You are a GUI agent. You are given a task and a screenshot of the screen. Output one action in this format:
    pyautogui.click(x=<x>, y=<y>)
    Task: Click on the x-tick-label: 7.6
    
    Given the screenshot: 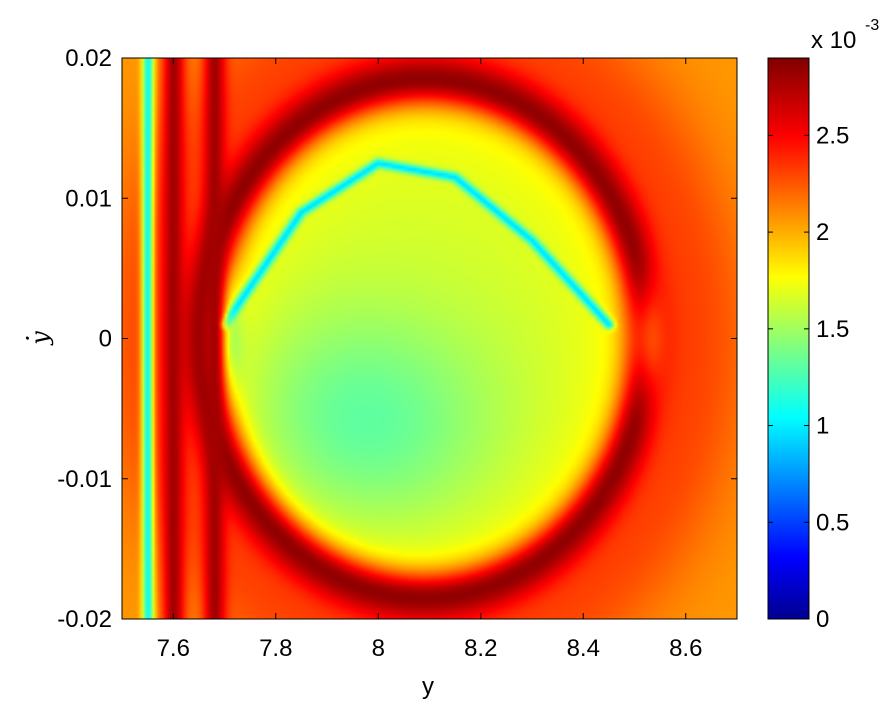 What is the action you would take?
    pyautogui.click(x=173, y=648)
    